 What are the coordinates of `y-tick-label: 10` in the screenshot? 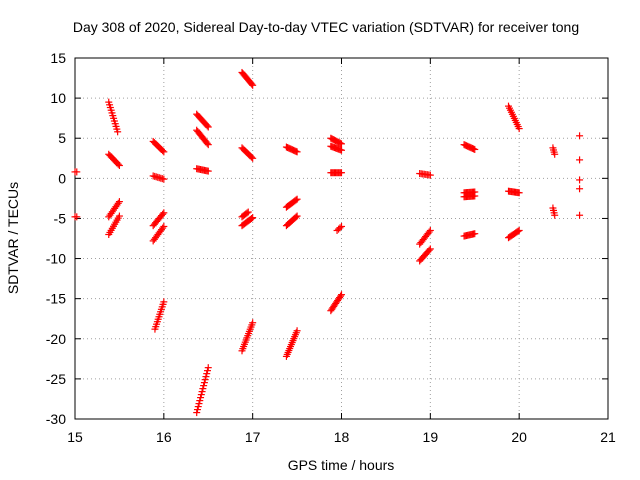 It's located at (58, 98).